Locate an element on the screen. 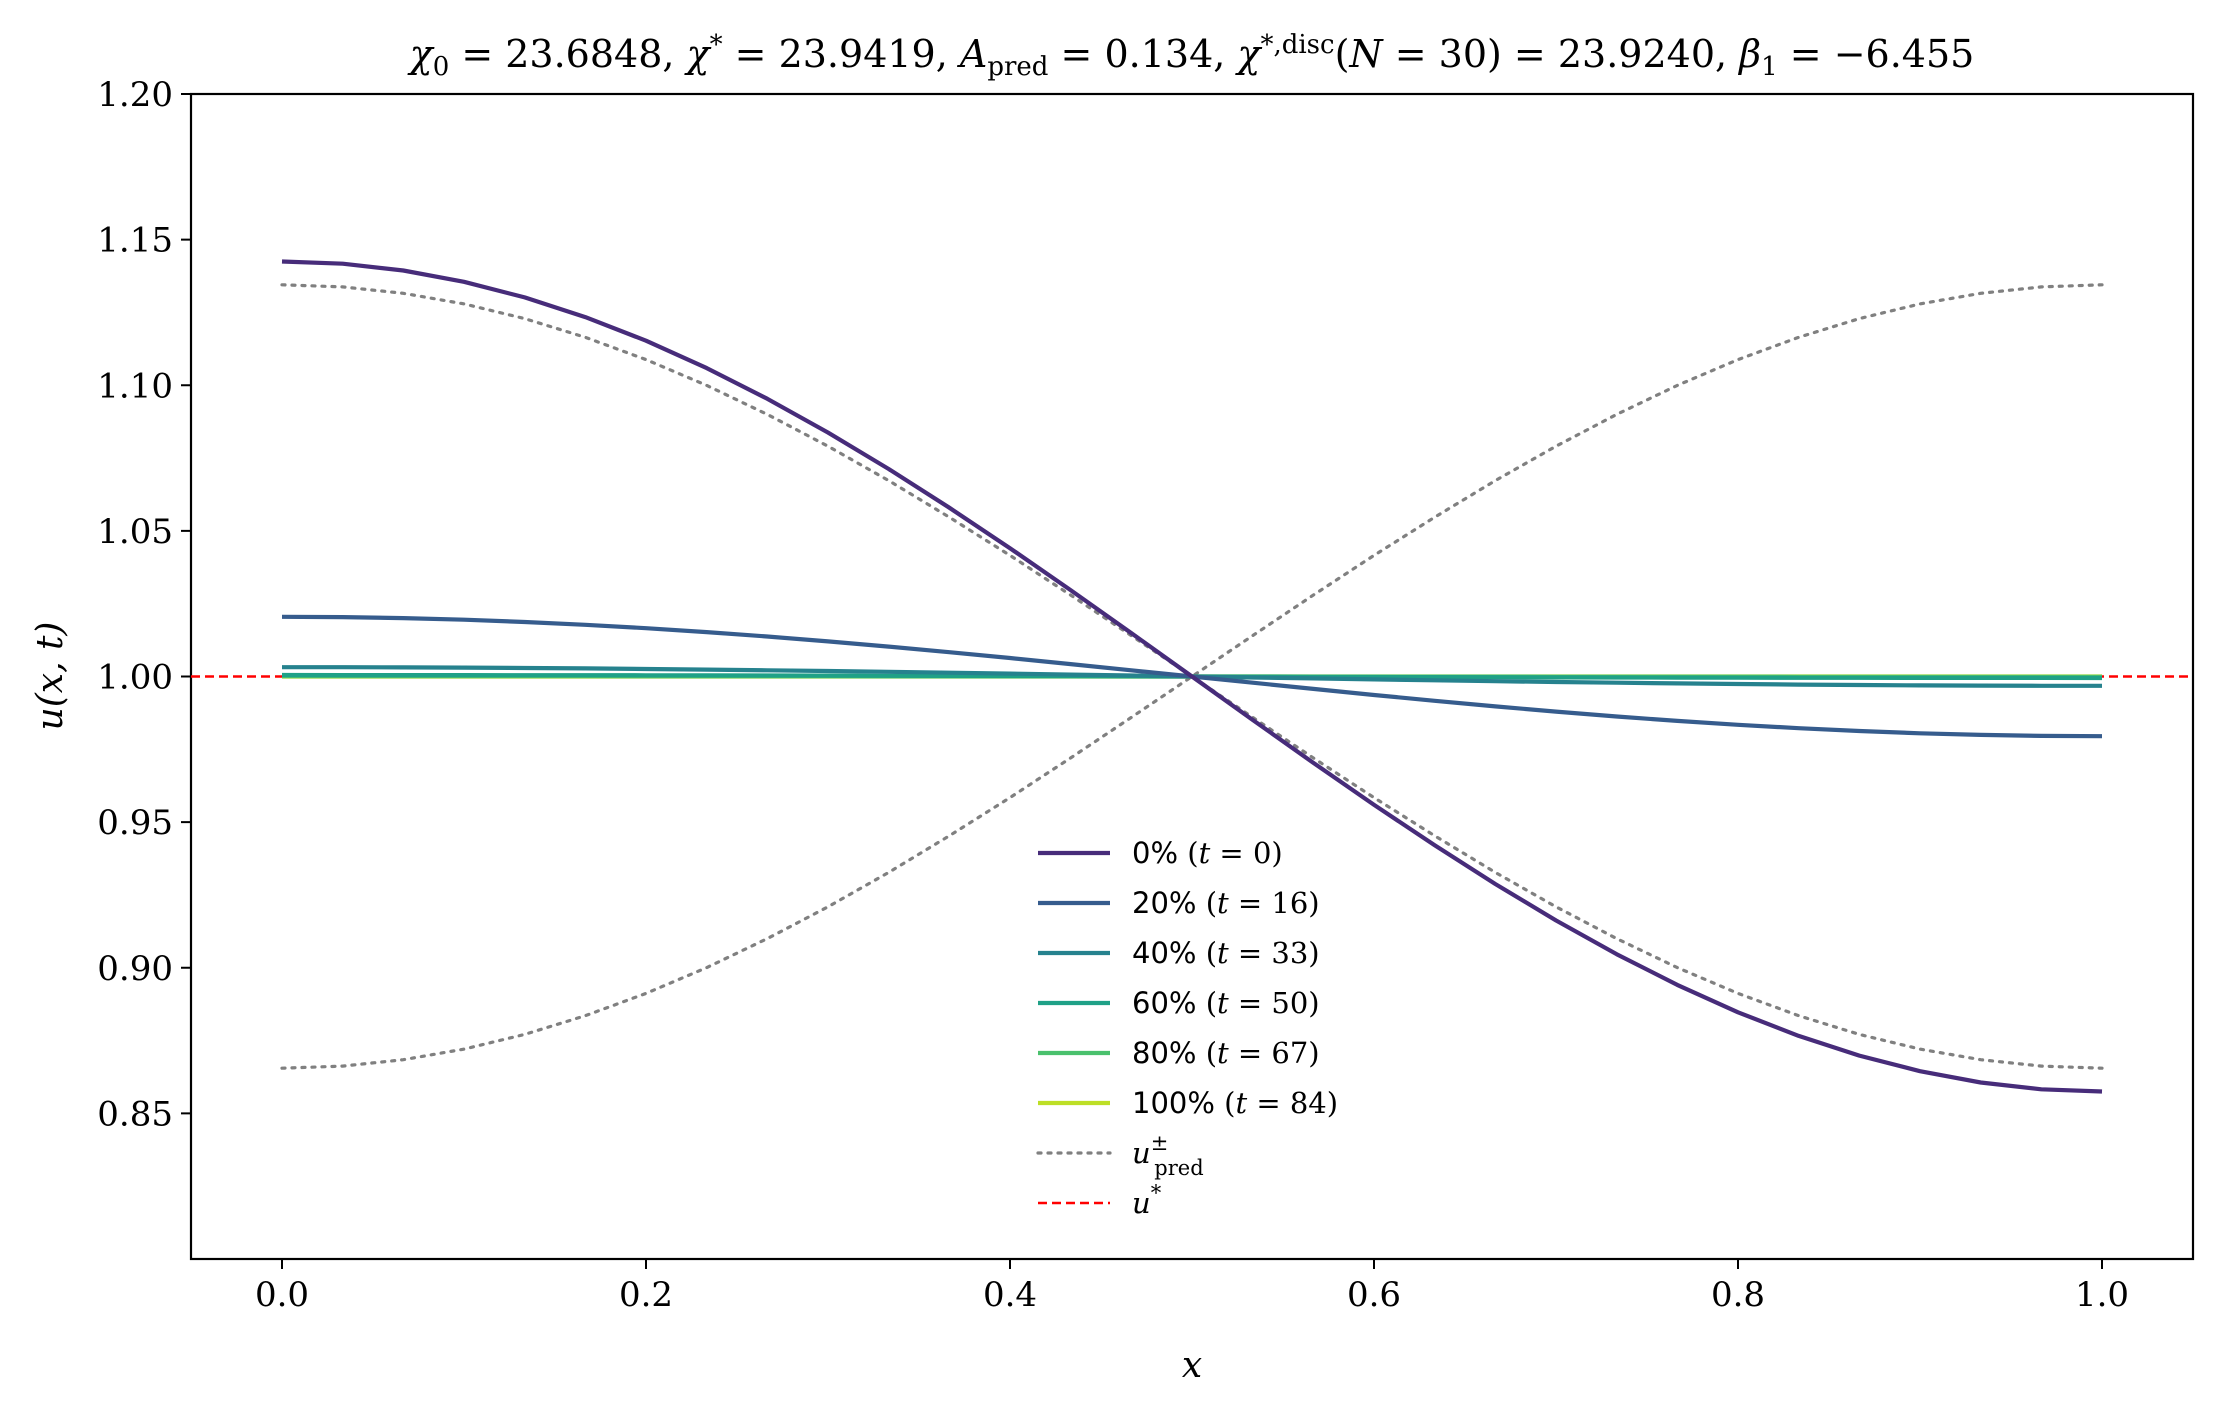 The width and height of the screenshot is (2220, 1409). legend-item-40: 40% (t = 33) is located at coordinates (1179, 953).